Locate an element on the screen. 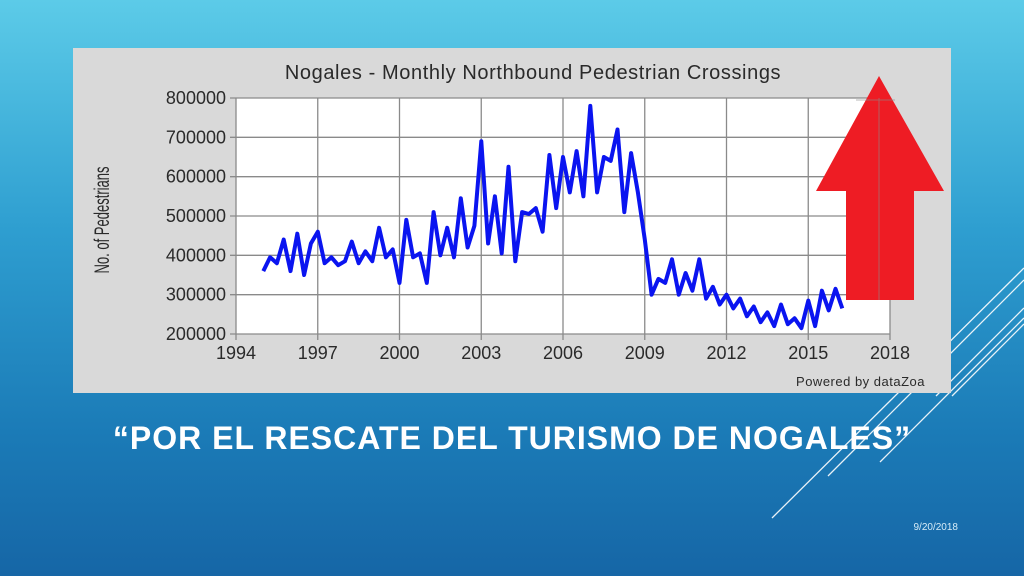 The height and width of the screenshot is (576, 1024). x-tick-label: 1997 is located at coordinates (318, 353).